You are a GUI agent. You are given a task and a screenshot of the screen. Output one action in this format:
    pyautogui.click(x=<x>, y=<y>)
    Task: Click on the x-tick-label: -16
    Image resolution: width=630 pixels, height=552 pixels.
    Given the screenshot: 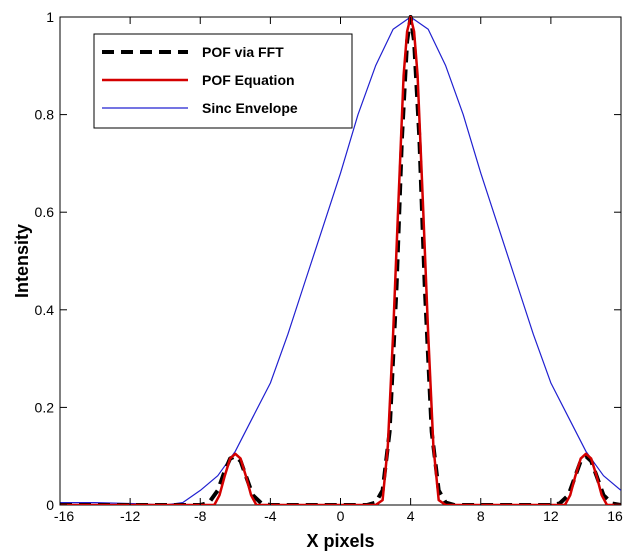 What is the action you would take?
    pyautogui.click(x=64, y=516)
    